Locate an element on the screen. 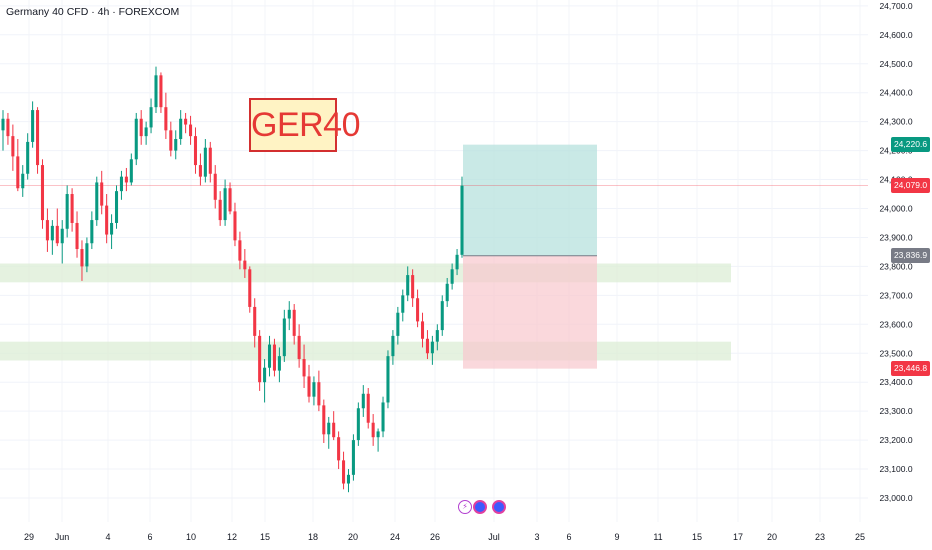  y-tick-label: 24,700.0 is located at coordinates (895, 6).